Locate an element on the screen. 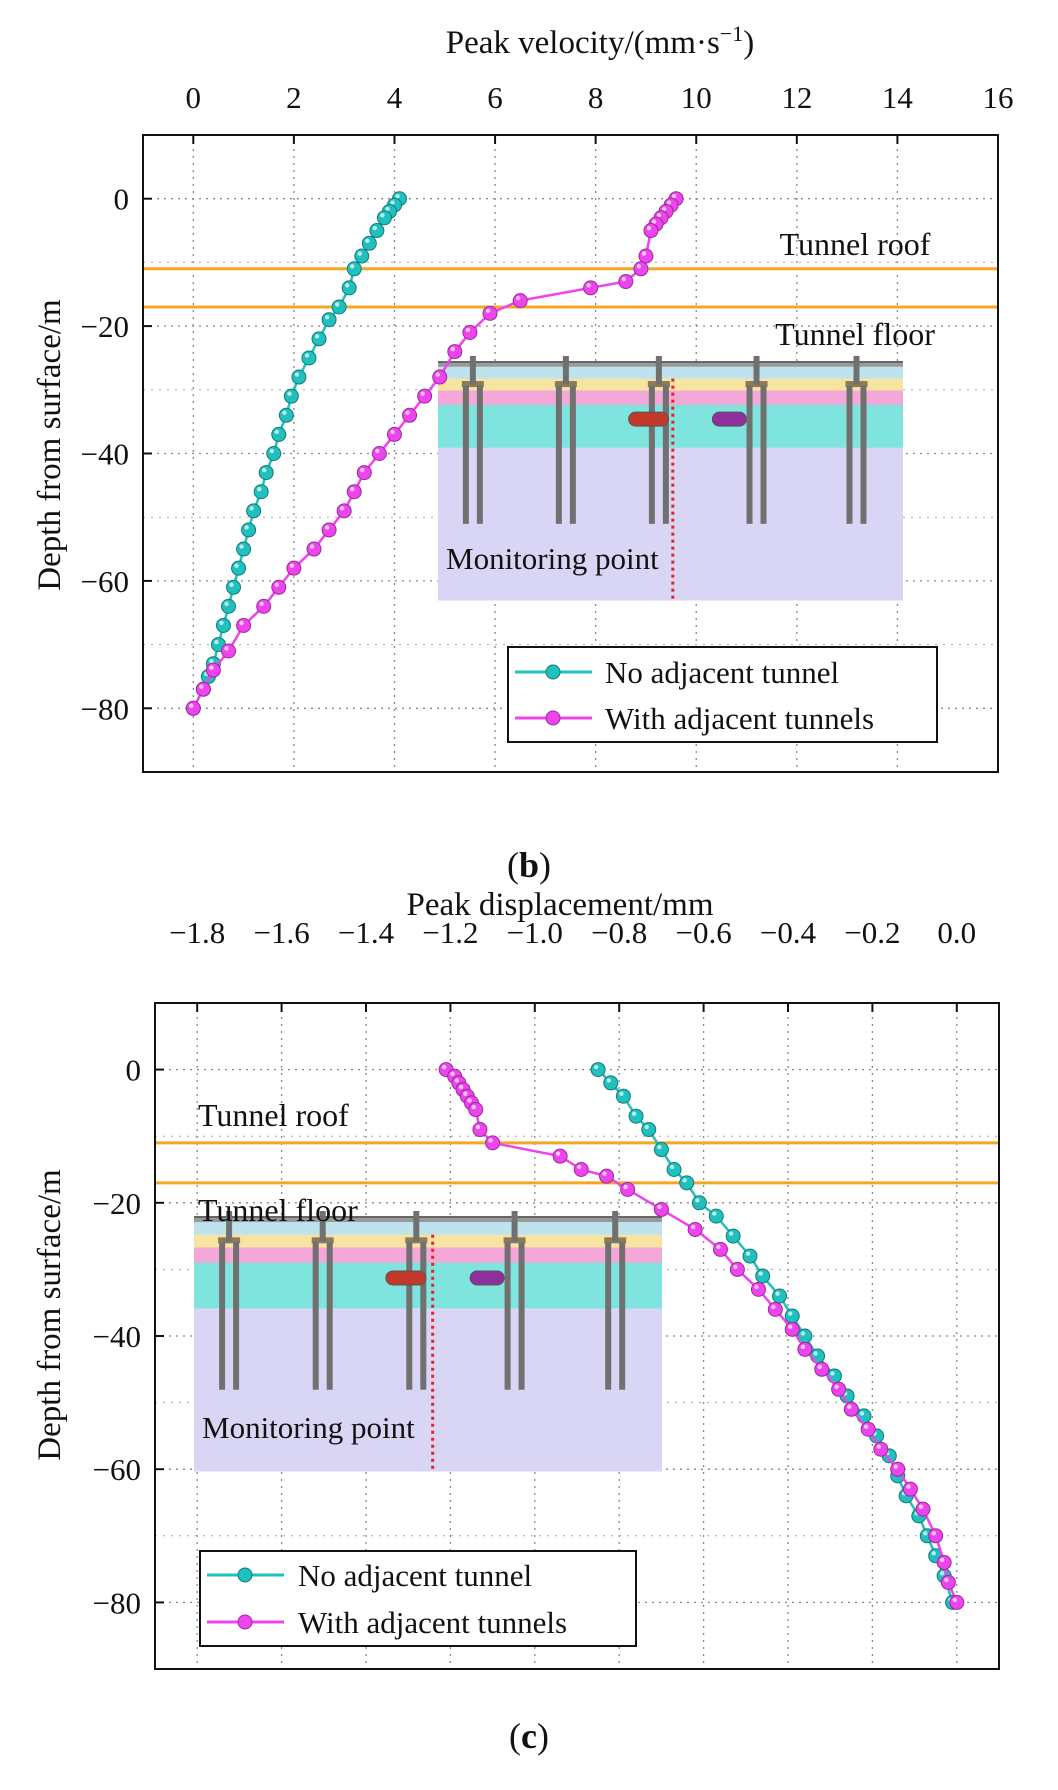 Image resolution: width=1058 pixels, height=1790 pixels. tunnel-roof-label-c: Tunnel roof is located at coordinates (273, 1115).